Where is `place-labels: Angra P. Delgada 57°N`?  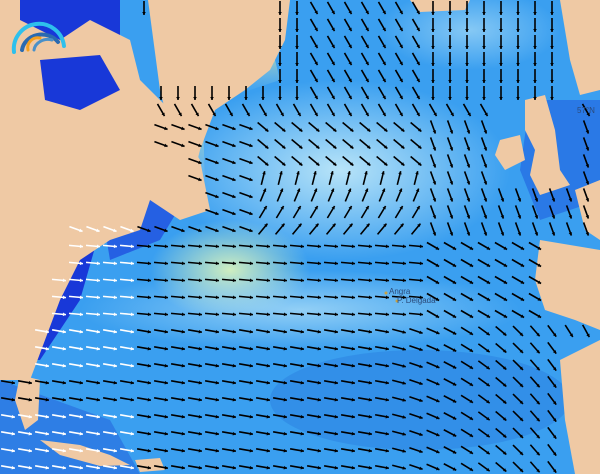 place-labels: Angra P. Delgada 57°N is located at coordinates (489, 205).